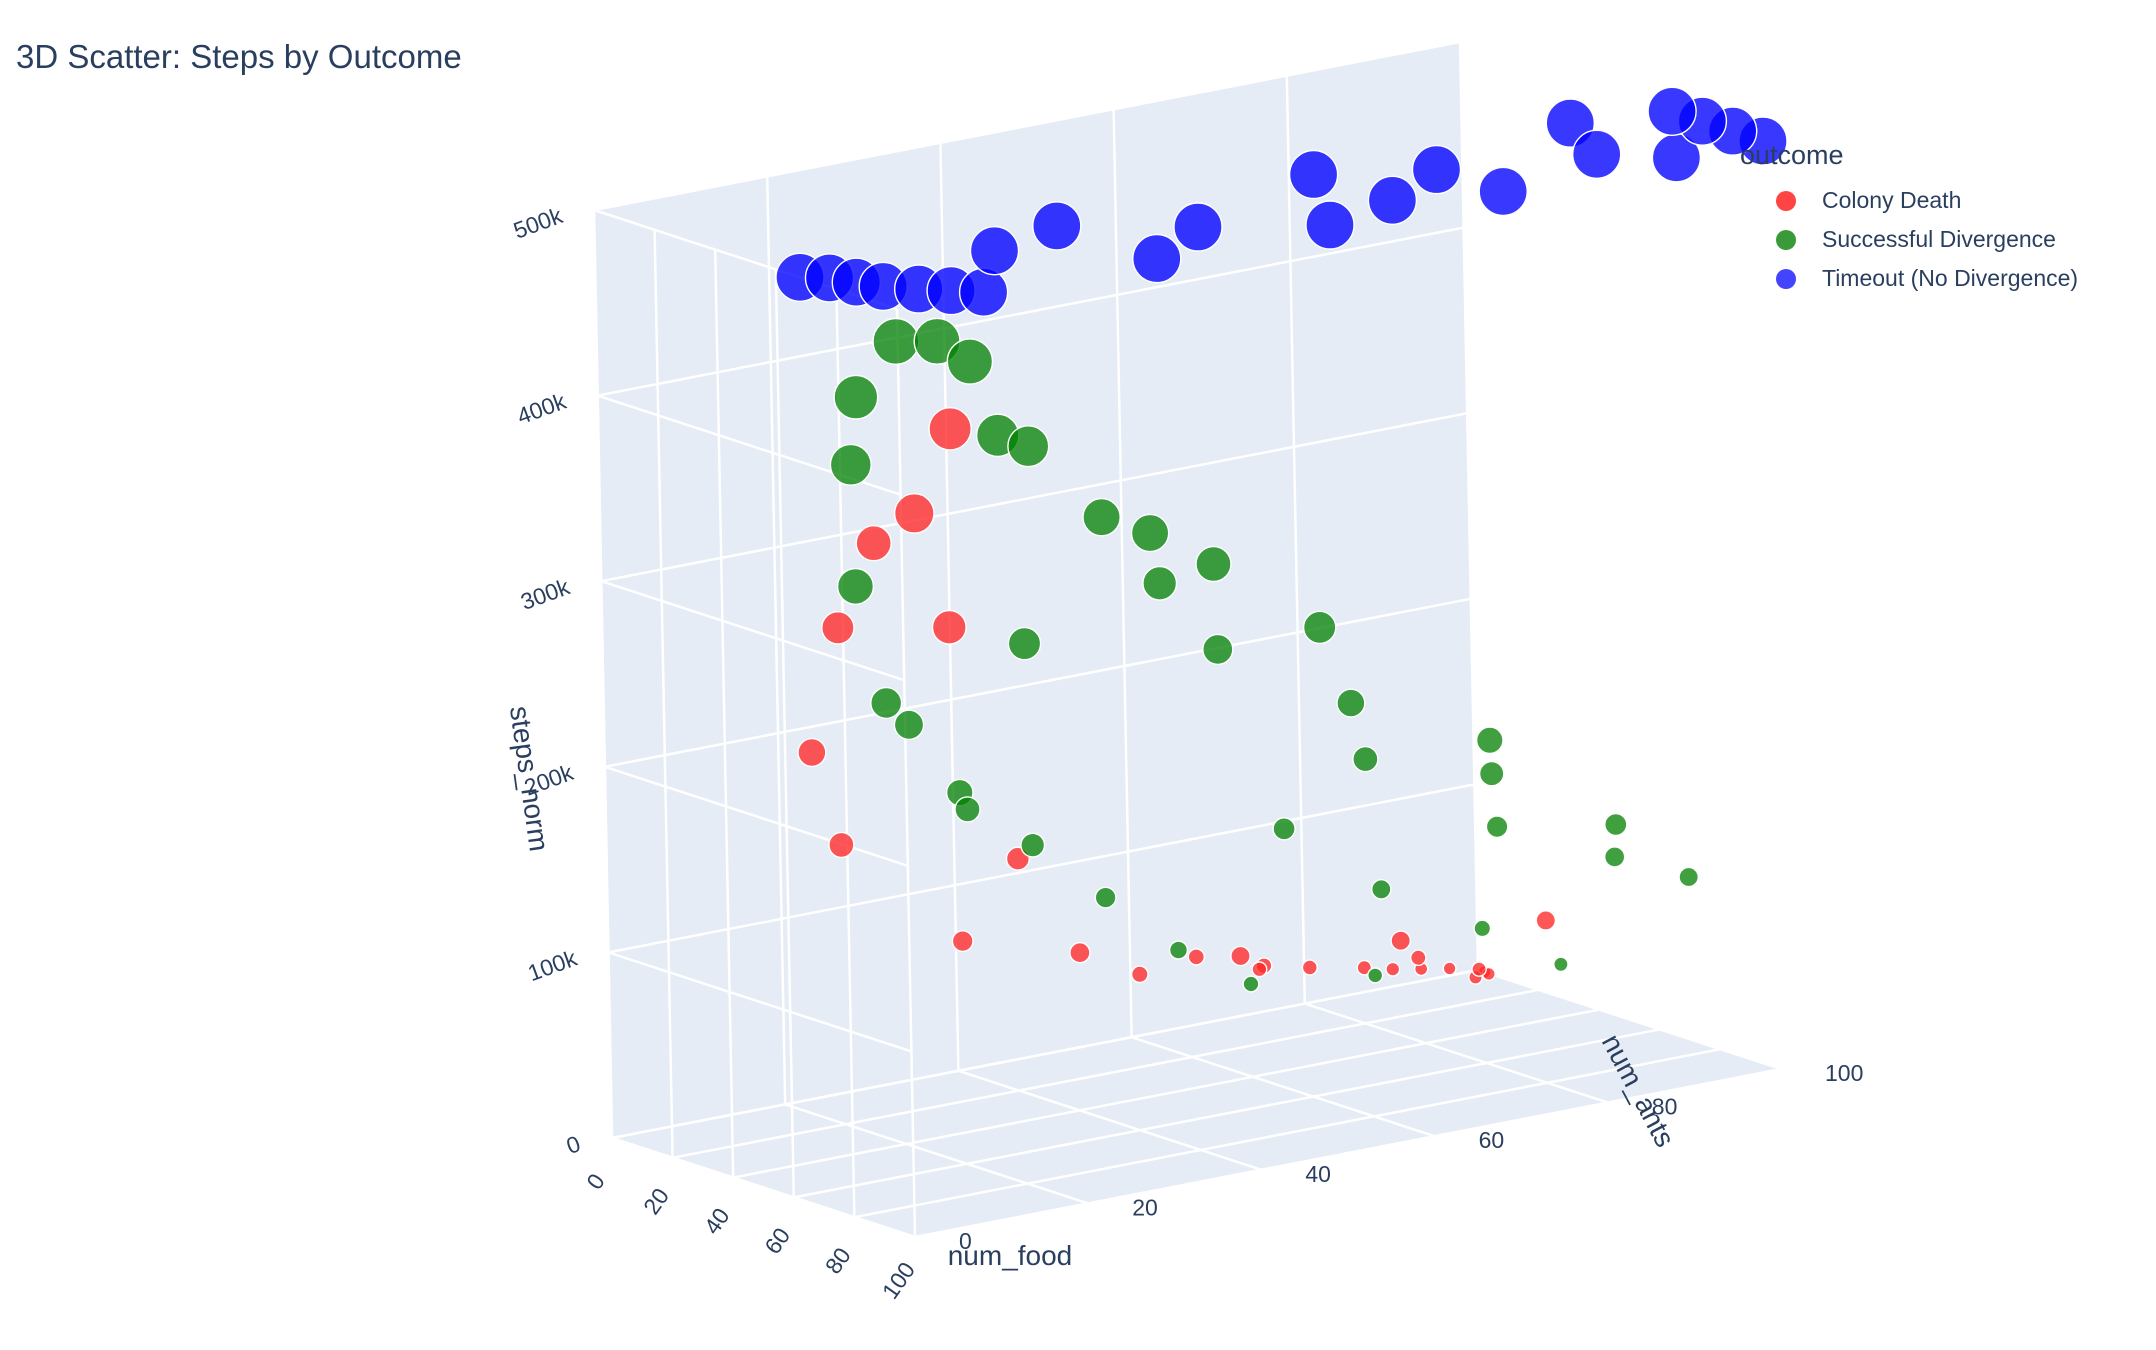 This screenshot has height=1350, width=2156. Describe the element at coordinates (552, 965) in the screenshot. I see `z-tick-label: 100k` at that location.